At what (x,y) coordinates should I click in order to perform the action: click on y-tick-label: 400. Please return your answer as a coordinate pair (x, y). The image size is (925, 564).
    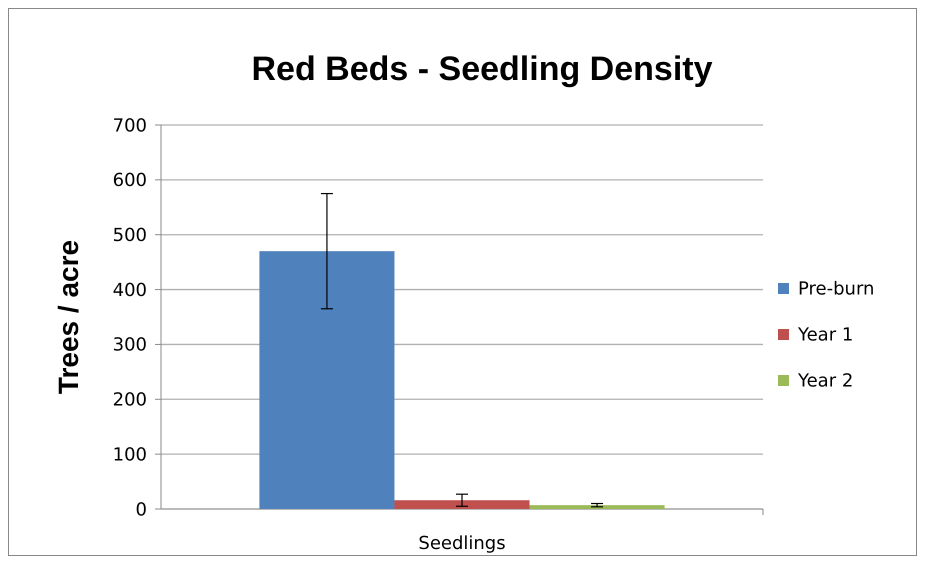
    Looking at the image, I should click on (129, 290).